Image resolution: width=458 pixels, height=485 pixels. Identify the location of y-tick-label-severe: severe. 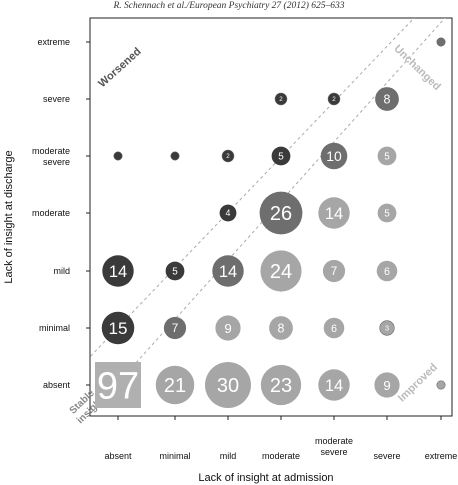
(56, 99).